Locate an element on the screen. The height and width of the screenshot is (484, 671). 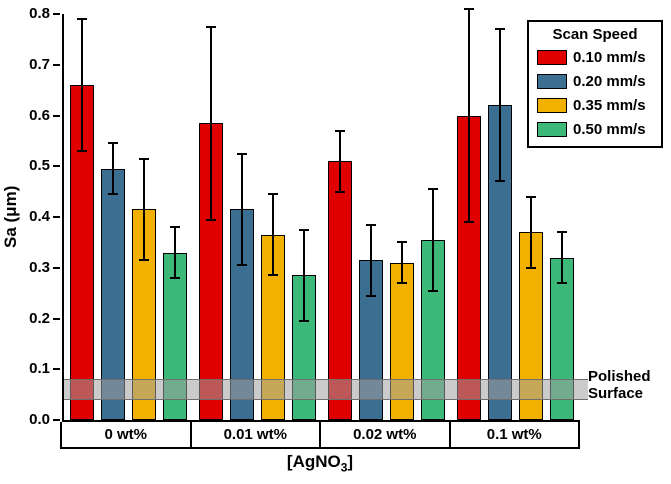
category-label: 0.02 wt% is located at coordinates (386, 434).